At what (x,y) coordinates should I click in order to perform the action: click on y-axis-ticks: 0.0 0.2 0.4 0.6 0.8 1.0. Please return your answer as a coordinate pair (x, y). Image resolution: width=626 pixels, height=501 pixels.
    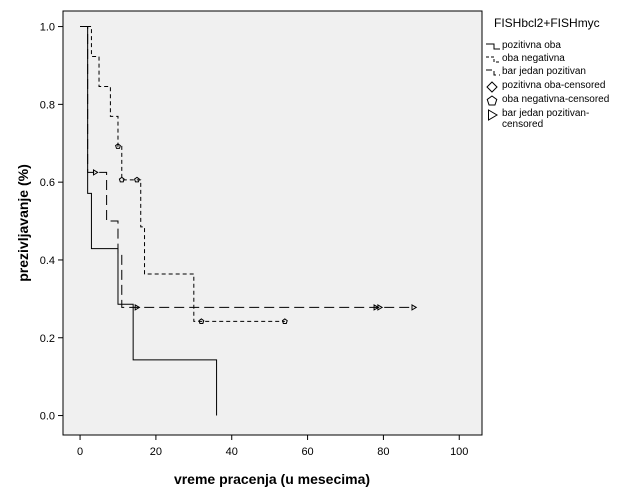
    Looking at the image, I should click on (51, 222).